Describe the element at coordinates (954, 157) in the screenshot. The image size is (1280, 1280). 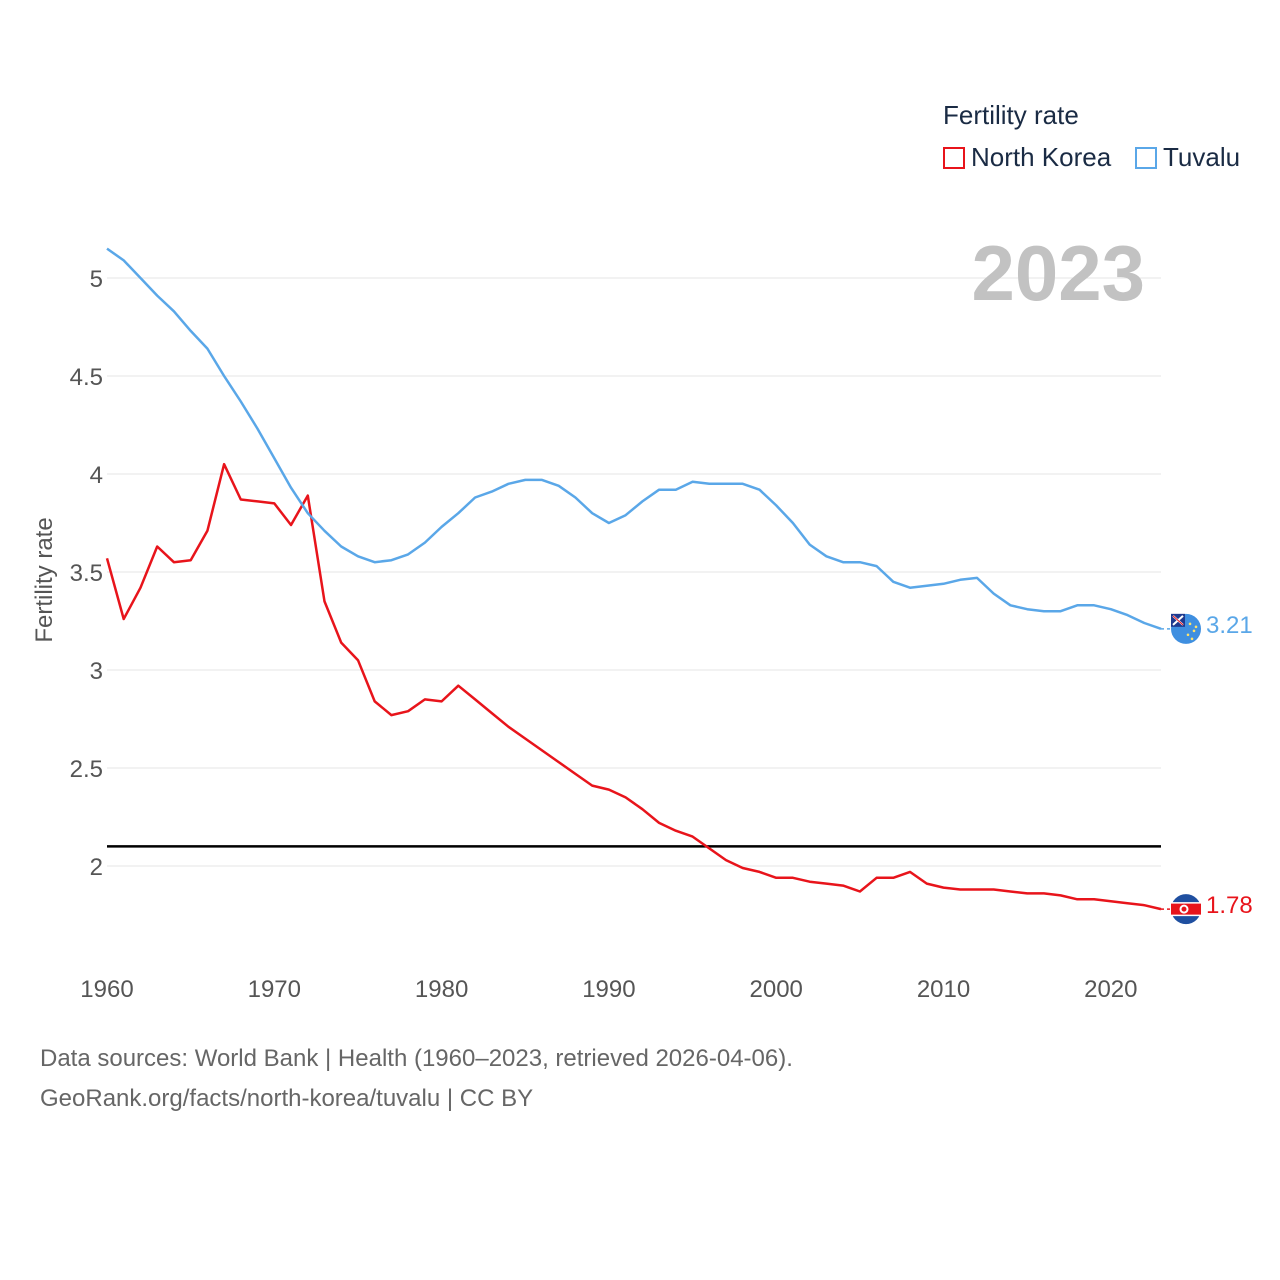
I see `legend-swatch-north-korea` at that location.